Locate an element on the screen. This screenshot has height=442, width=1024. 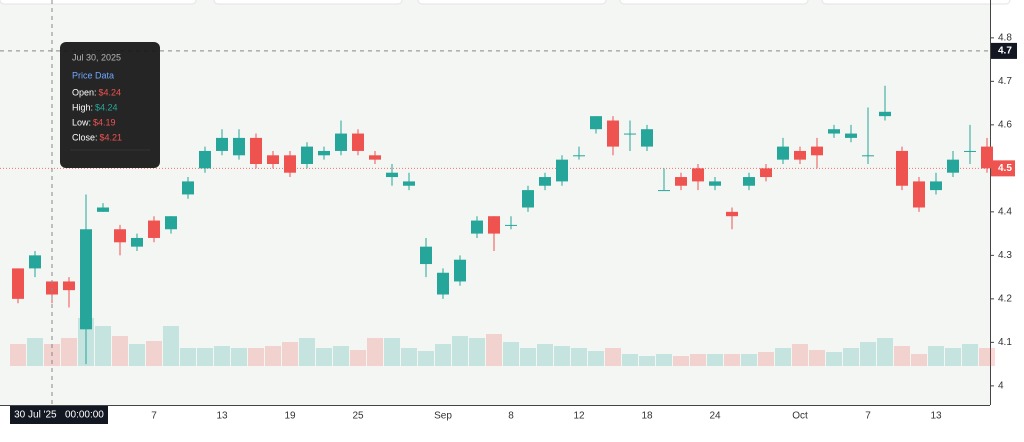
tooltip-row-value: $4.21 is located at coordinates (111, 137).